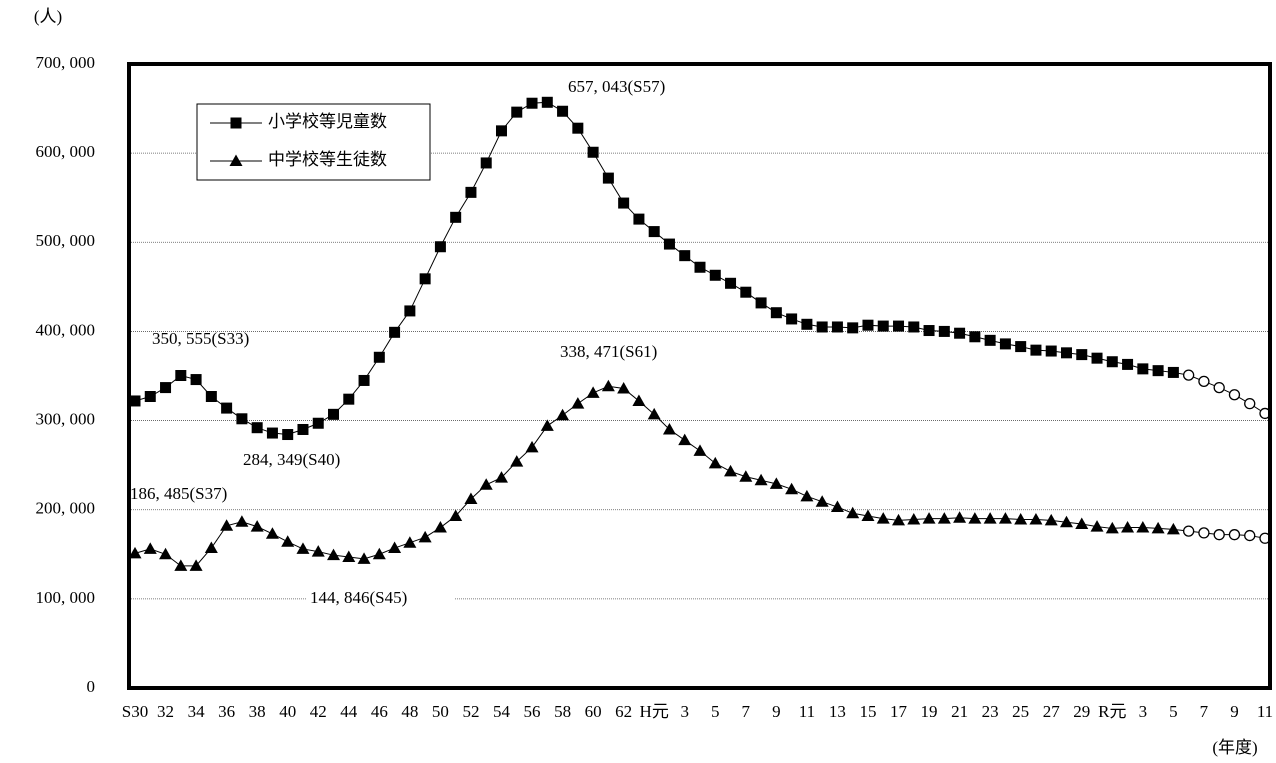 This screenshot has height=763, width=1276. Describe the element at coordinates (1234, 747) in the screenshot. I see `x-axis-label: (年度)` at that location.